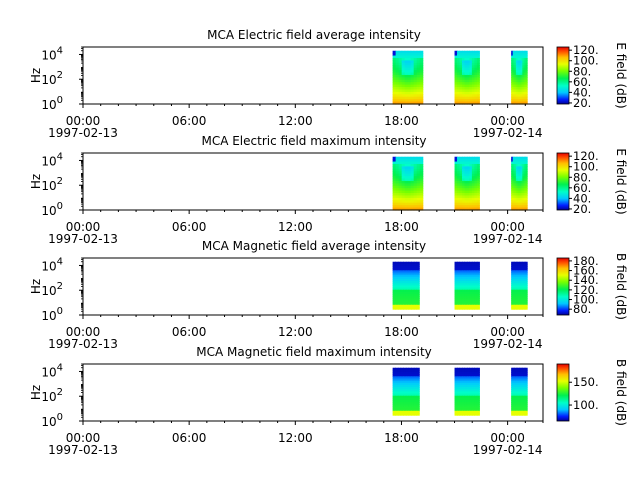 The width and height of the screenshot is (640, 484). I want to click on colorbar-tick-label: 150., so click(586, 382).